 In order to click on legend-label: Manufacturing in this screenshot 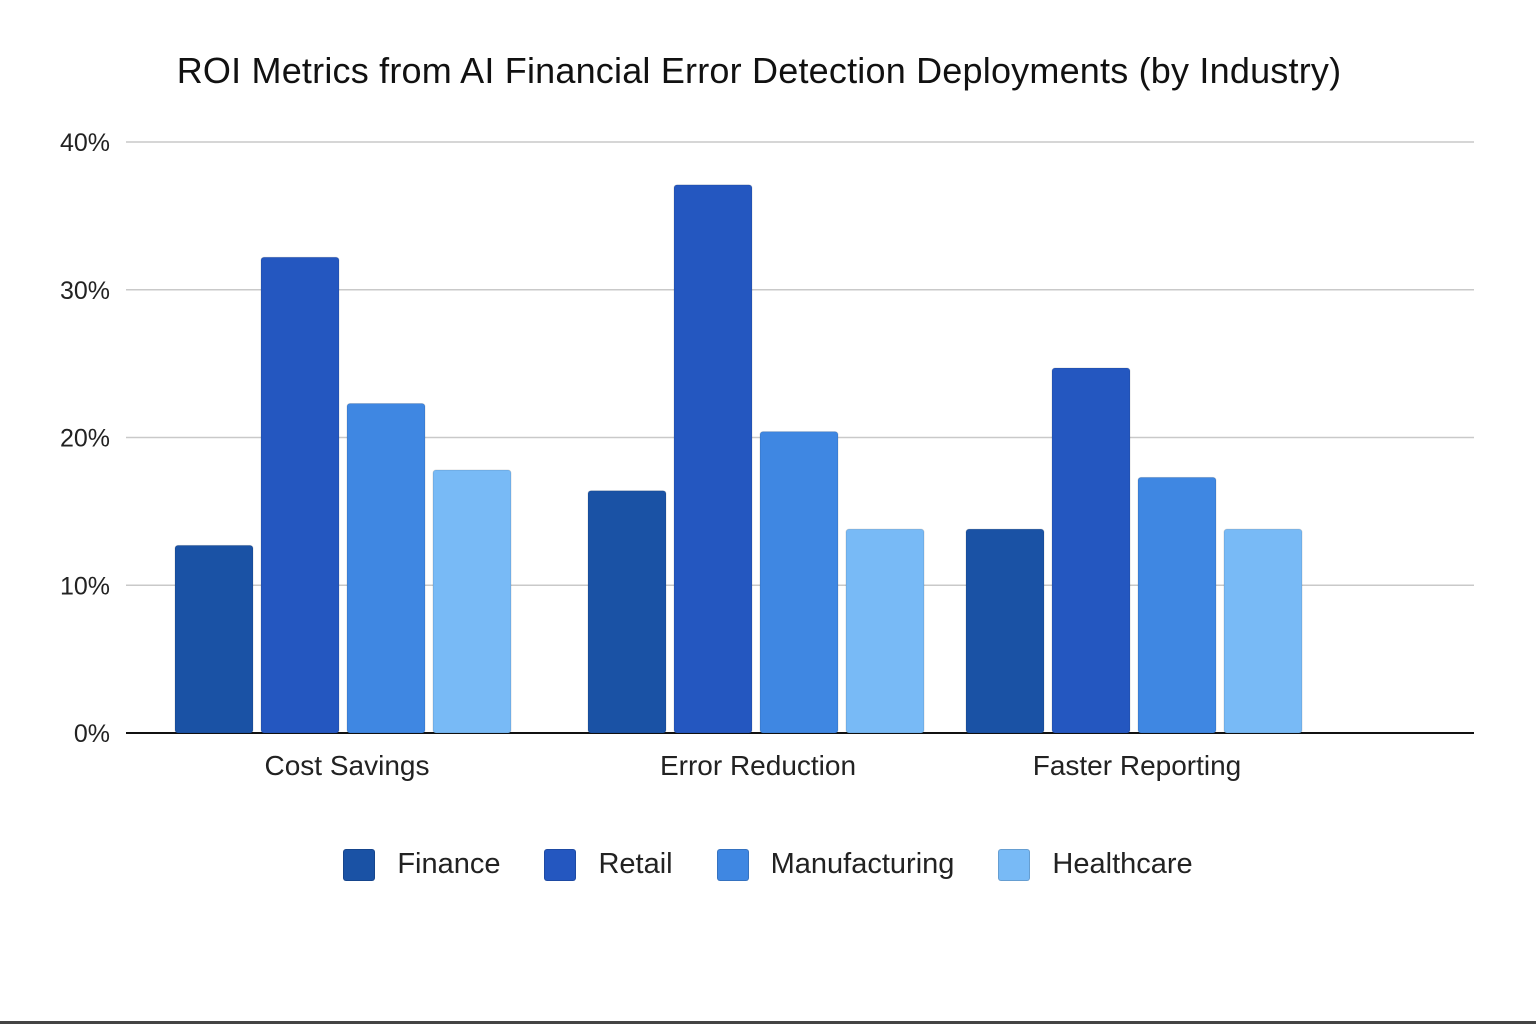, I will do `click(862, 864)`.